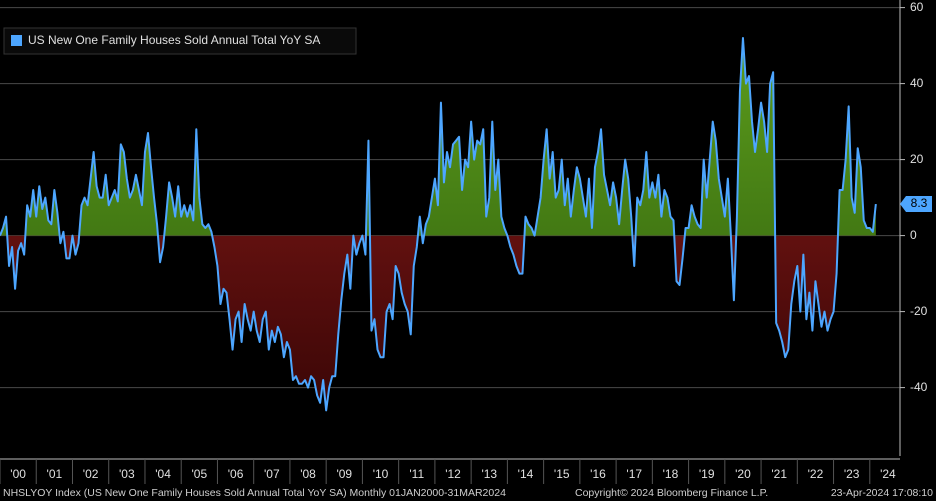 This screenshot has height=501, width=936. Describe the element at coordinates (91, 474) in the screenshot. I see `x-tick-label: '02` at that location.